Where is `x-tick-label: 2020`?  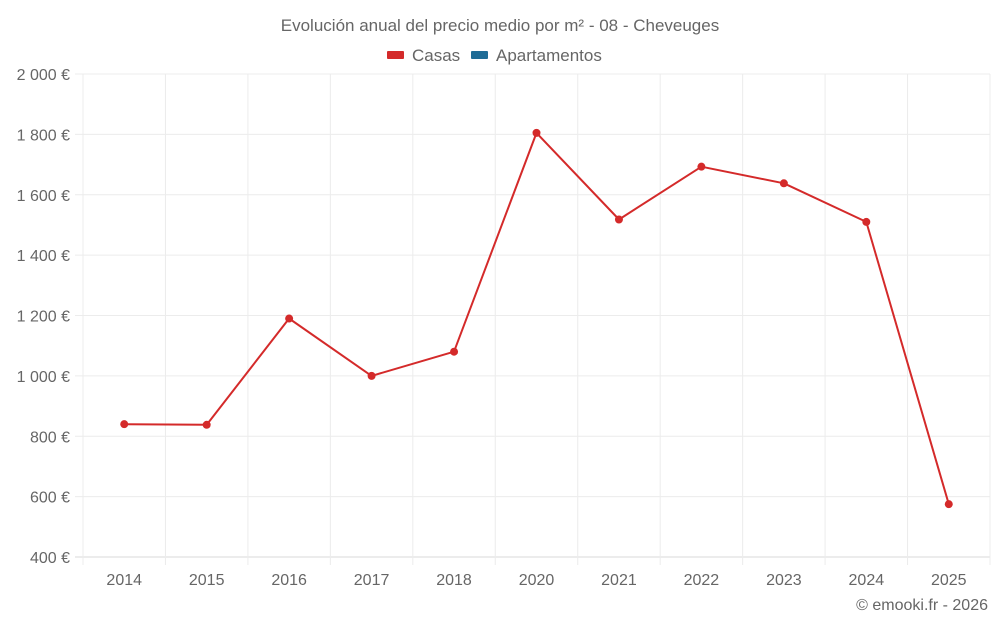 x-tick-label: 2020 is located at coordinates (537, 580).